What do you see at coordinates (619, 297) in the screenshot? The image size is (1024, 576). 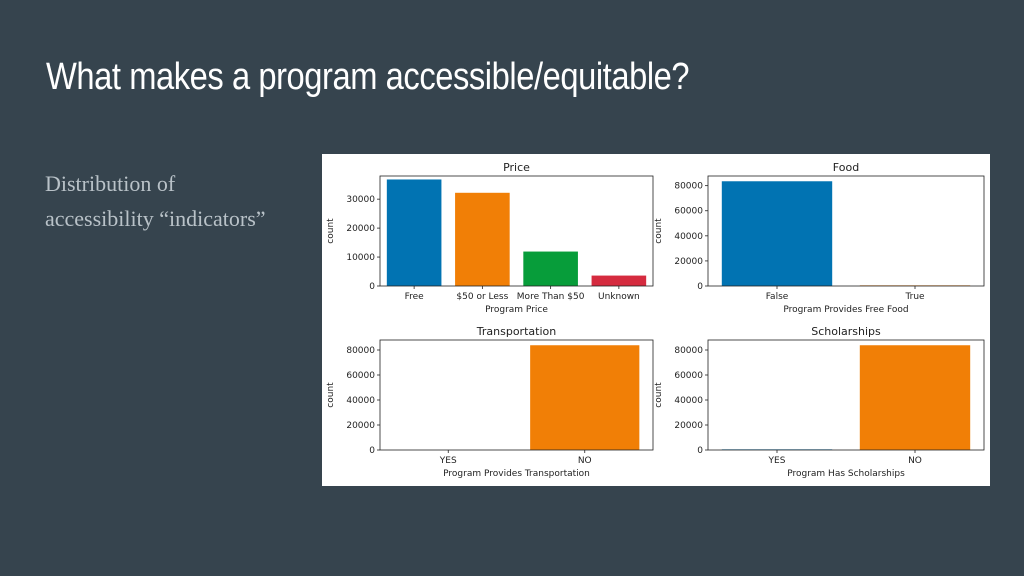 I see `x-tick-label: Unknown` at bounding box center [619, 297].